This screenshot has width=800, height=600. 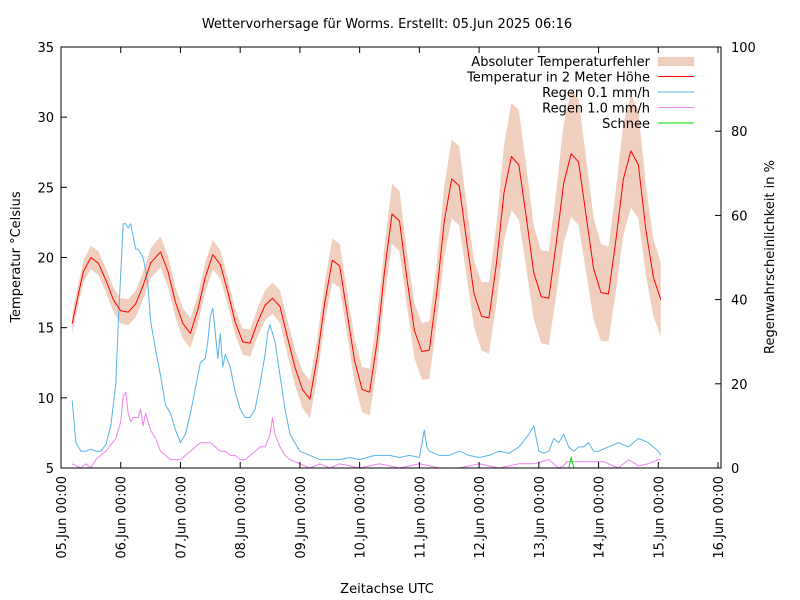 What do you see at coordinates (361, 517) in the screenshot?
I see `x-tick-label: 10.Jun 00:00` at bounding box center [361, 517].